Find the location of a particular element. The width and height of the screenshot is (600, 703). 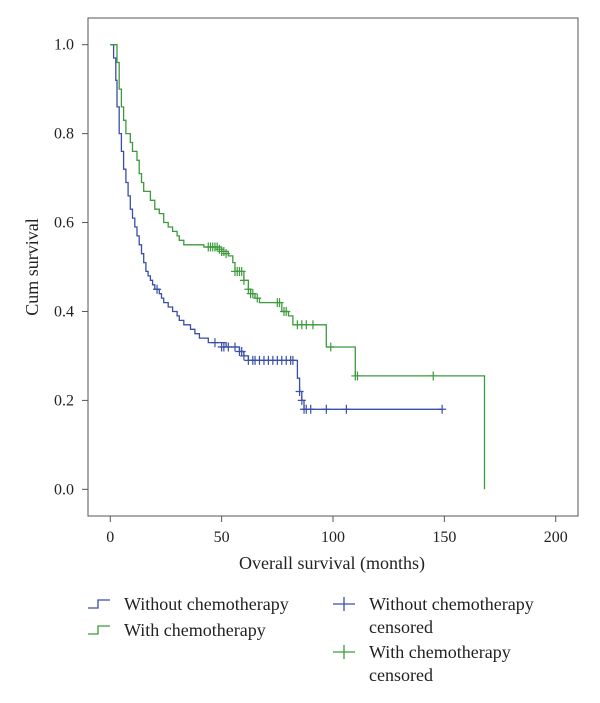

y-tick-label: 0.0 is located at coordinates (64, 489).